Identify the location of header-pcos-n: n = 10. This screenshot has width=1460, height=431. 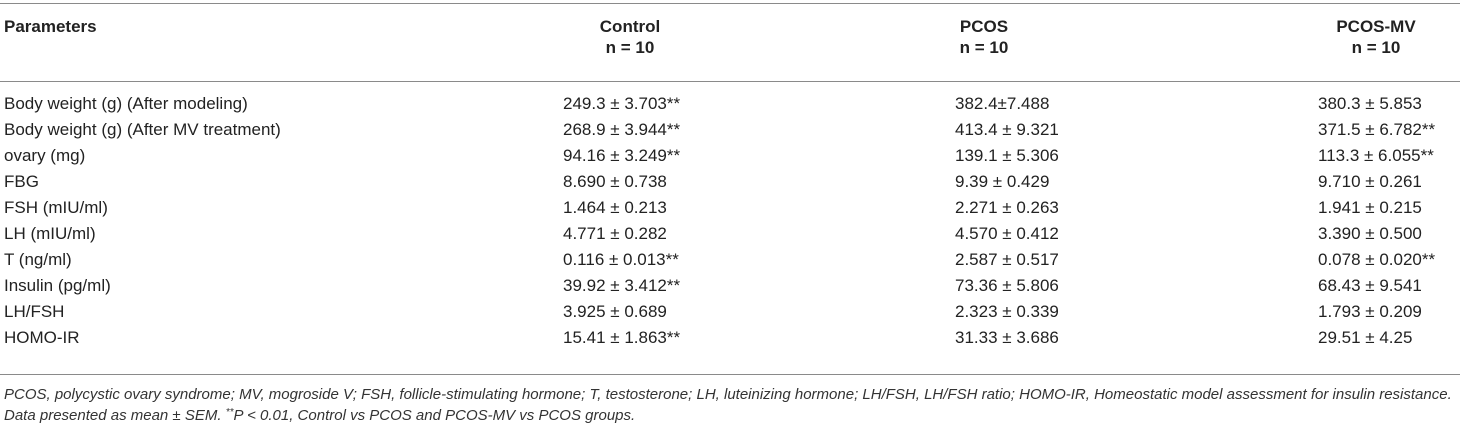
(984, 47).